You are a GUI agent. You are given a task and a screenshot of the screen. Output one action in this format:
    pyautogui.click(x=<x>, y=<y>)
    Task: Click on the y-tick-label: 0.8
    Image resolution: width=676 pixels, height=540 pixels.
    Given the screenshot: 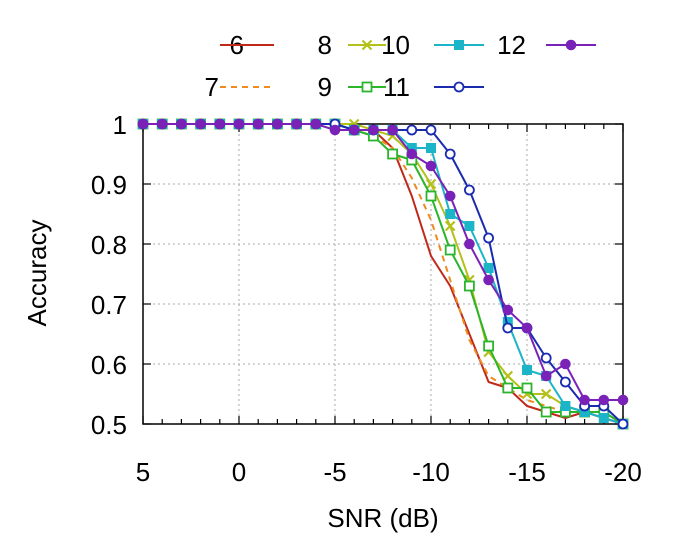 What is the action you would take?
    pyautogui.click(x=109, y=245)
    